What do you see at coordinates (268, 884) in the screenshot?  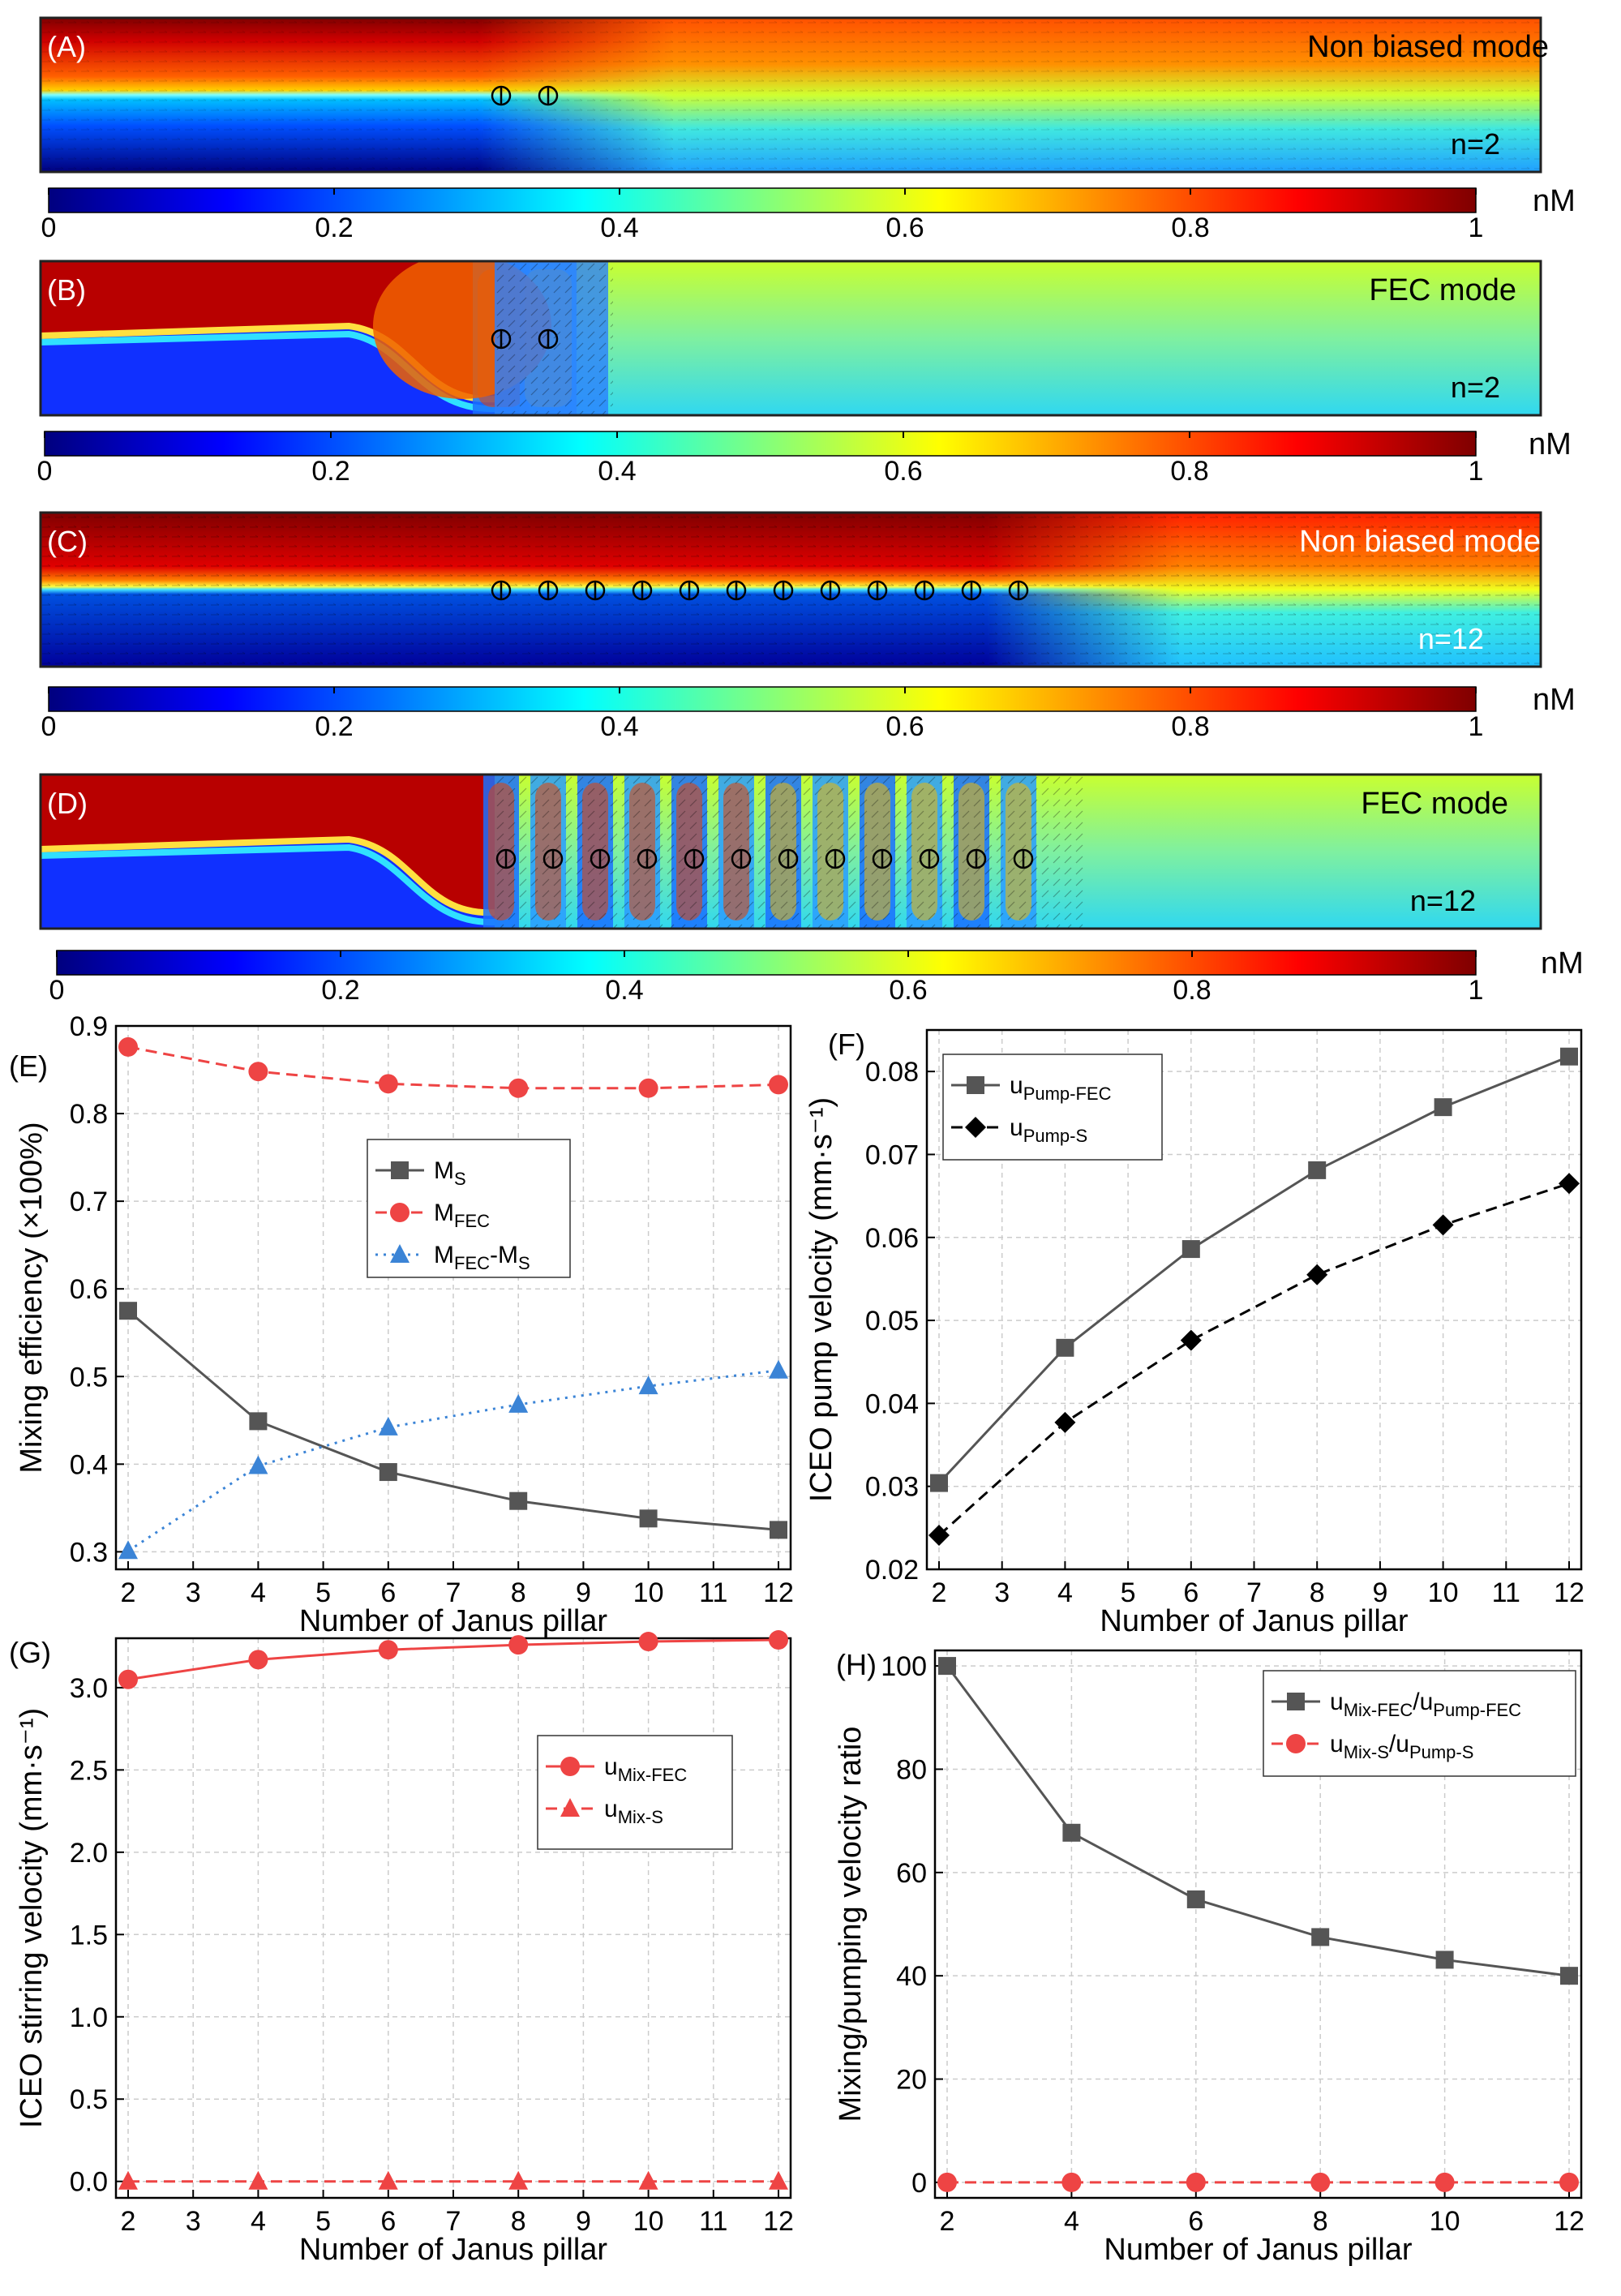 I see `interface-line` at bounding box center [268, 884].